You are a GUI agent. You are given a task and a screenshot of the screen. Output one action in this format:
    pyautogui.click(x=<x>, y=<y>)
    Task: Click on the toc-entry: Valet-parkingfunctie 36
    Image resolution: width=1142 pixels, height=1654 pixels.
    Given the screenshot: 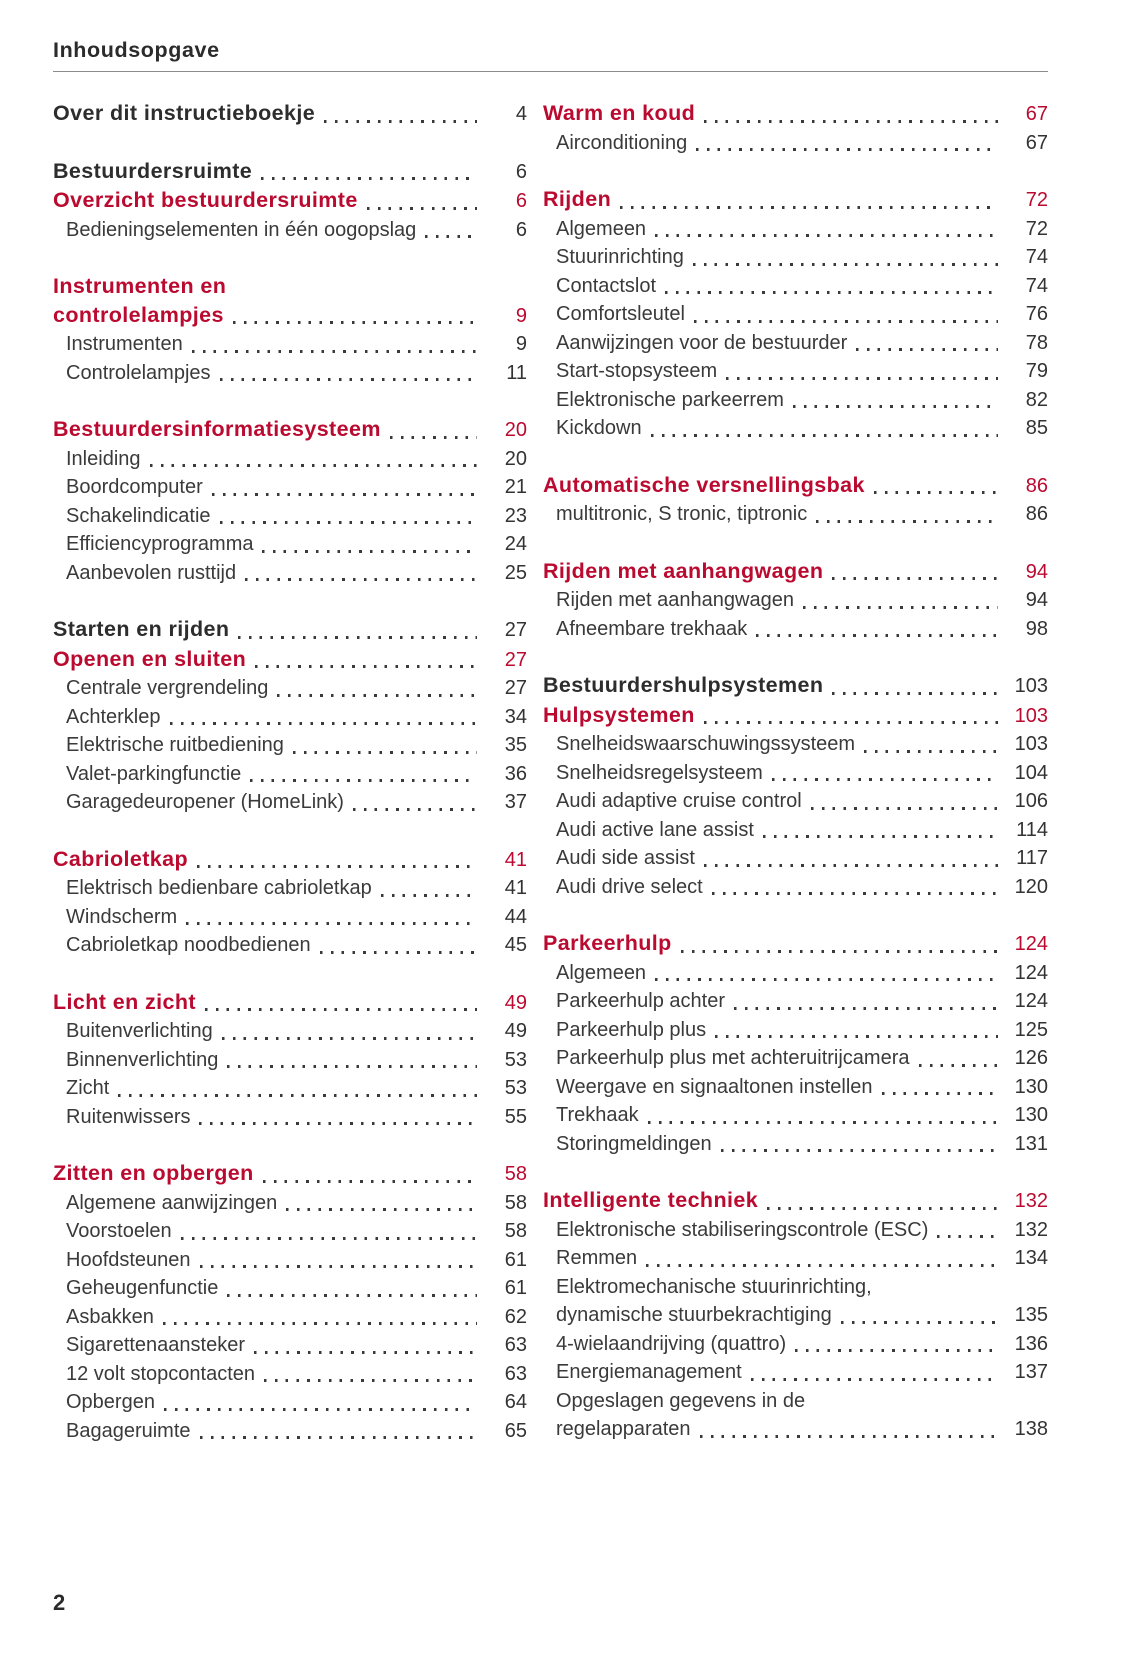 What is the action you would take?
    pyautogui.click(x=290, y=774)
    